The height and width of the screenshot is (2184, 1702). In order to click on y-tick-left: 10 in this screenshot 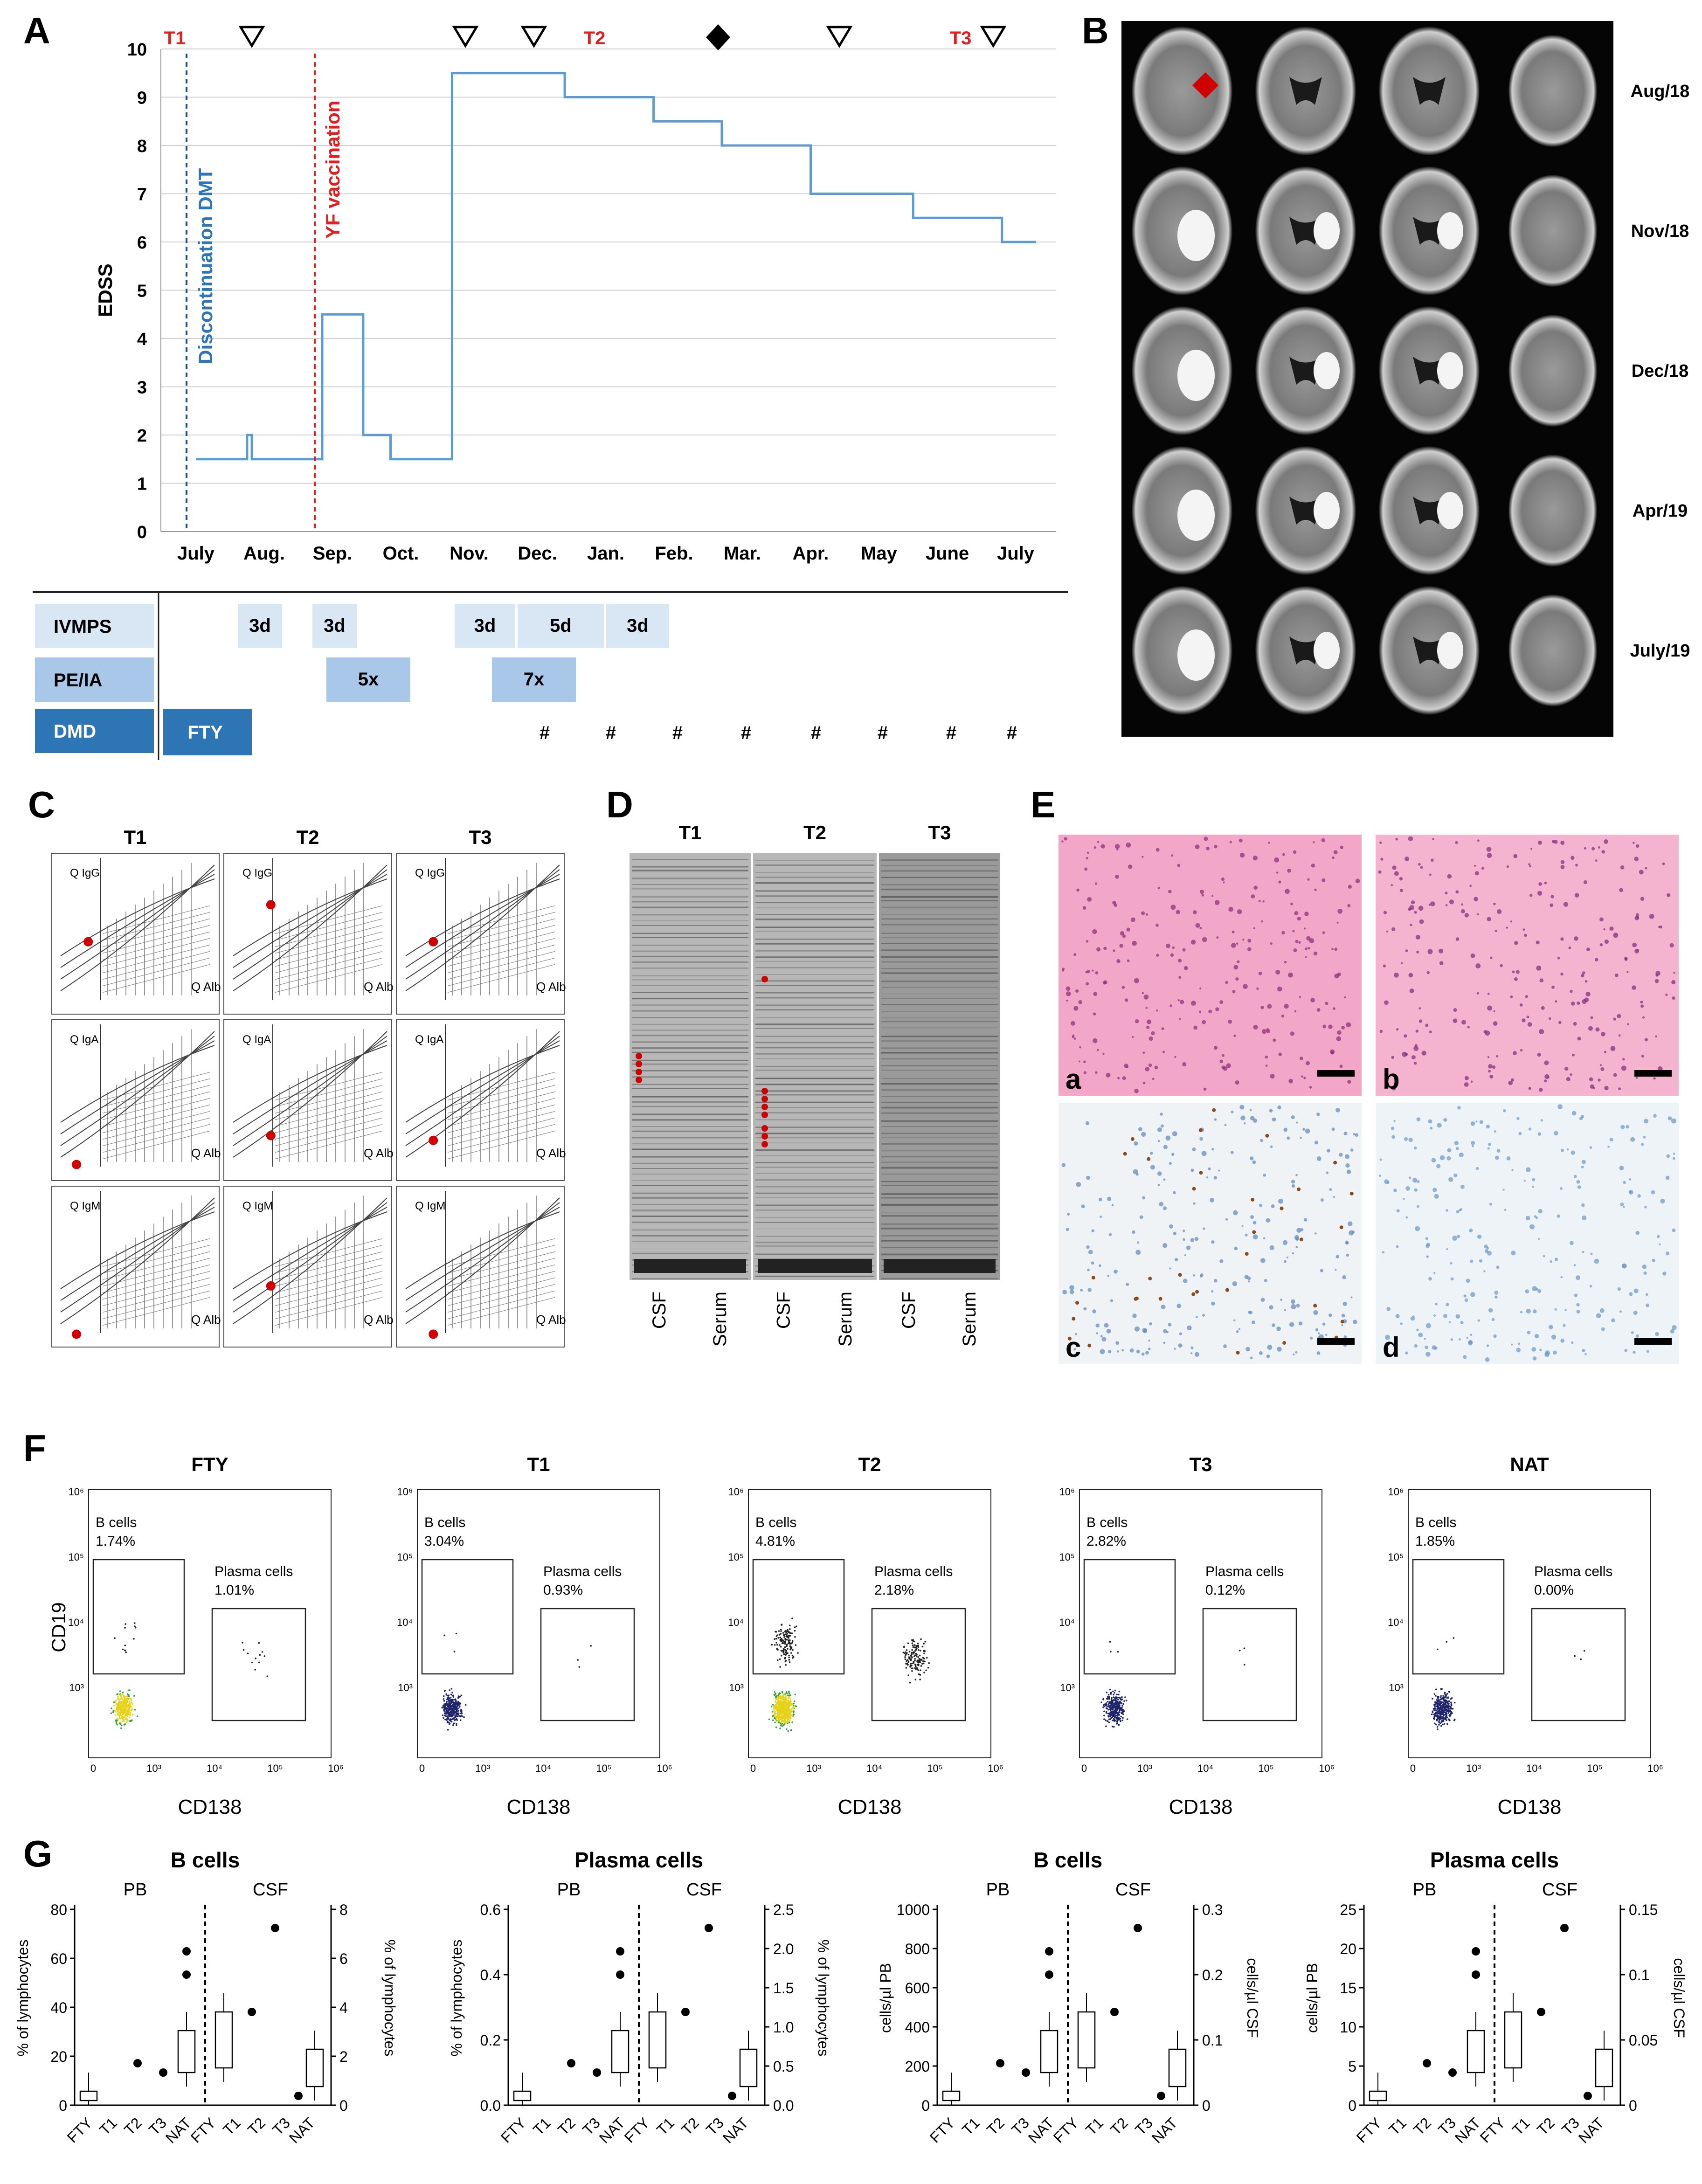, I will do `click(1348, 2028)`.